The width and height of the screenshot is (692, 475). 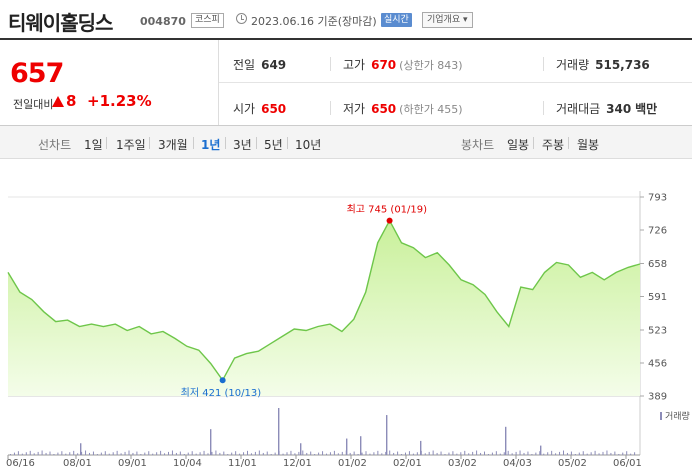 What do you see at coordinates (207, 20) in the screenshot?
I see `market-badge: 코스피` at bounding box center [207, 20].